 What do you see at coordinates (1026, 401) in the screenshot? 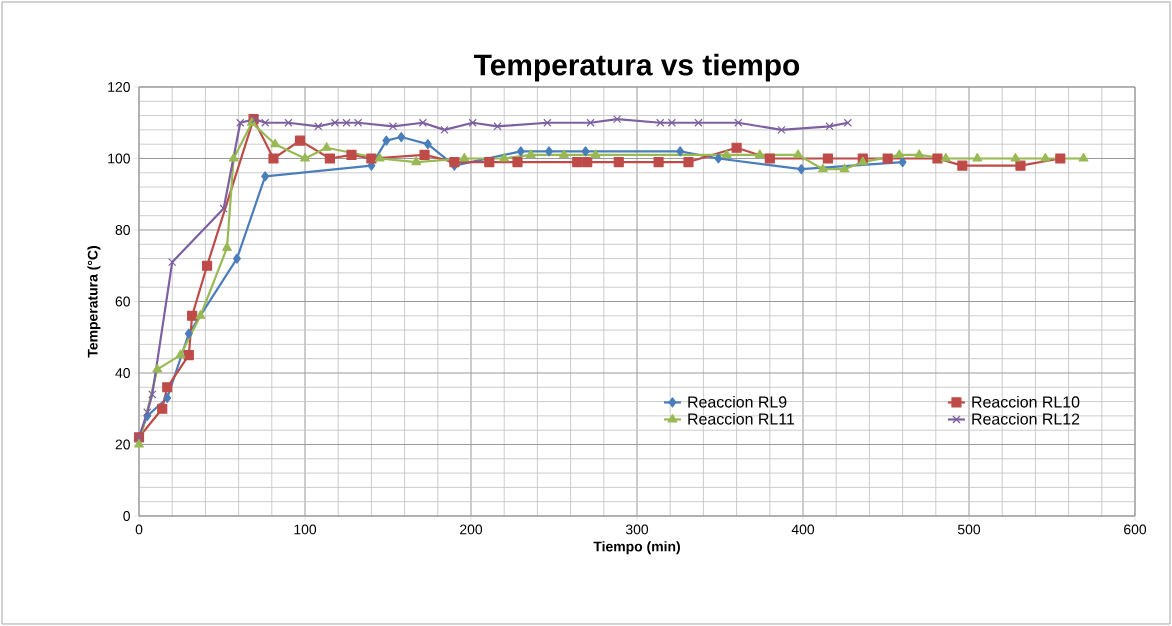
I see `legend-label: Reaccion RL10` at bounding box center [1026, 401].